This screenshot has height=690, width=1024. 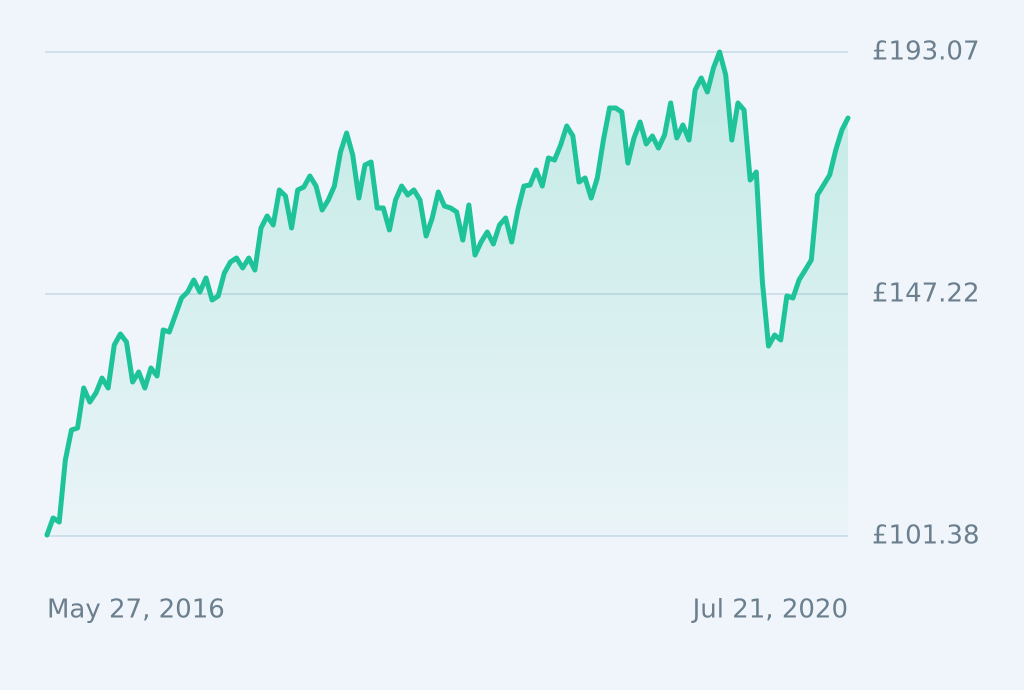 What do you see at coordinates (926, 536) in the screenshot?
I see `y-tick-label: £101.38` at bounding box center [926, 536].